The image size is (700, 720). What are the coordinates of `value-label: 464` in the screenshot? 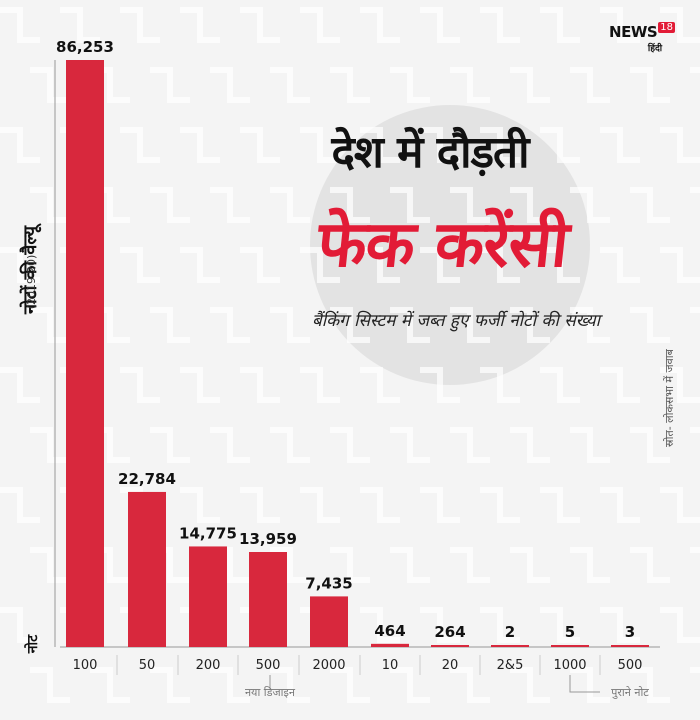 It's located at (389, 631).